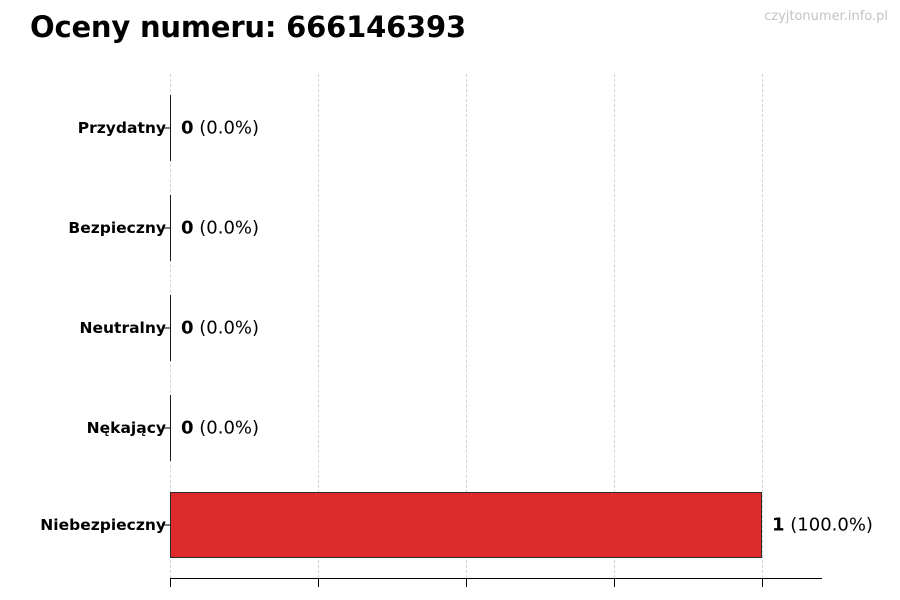  Describe the element at coordinates (121, 128) in the screenshot. I see `category-label: Przydatny` at that location.